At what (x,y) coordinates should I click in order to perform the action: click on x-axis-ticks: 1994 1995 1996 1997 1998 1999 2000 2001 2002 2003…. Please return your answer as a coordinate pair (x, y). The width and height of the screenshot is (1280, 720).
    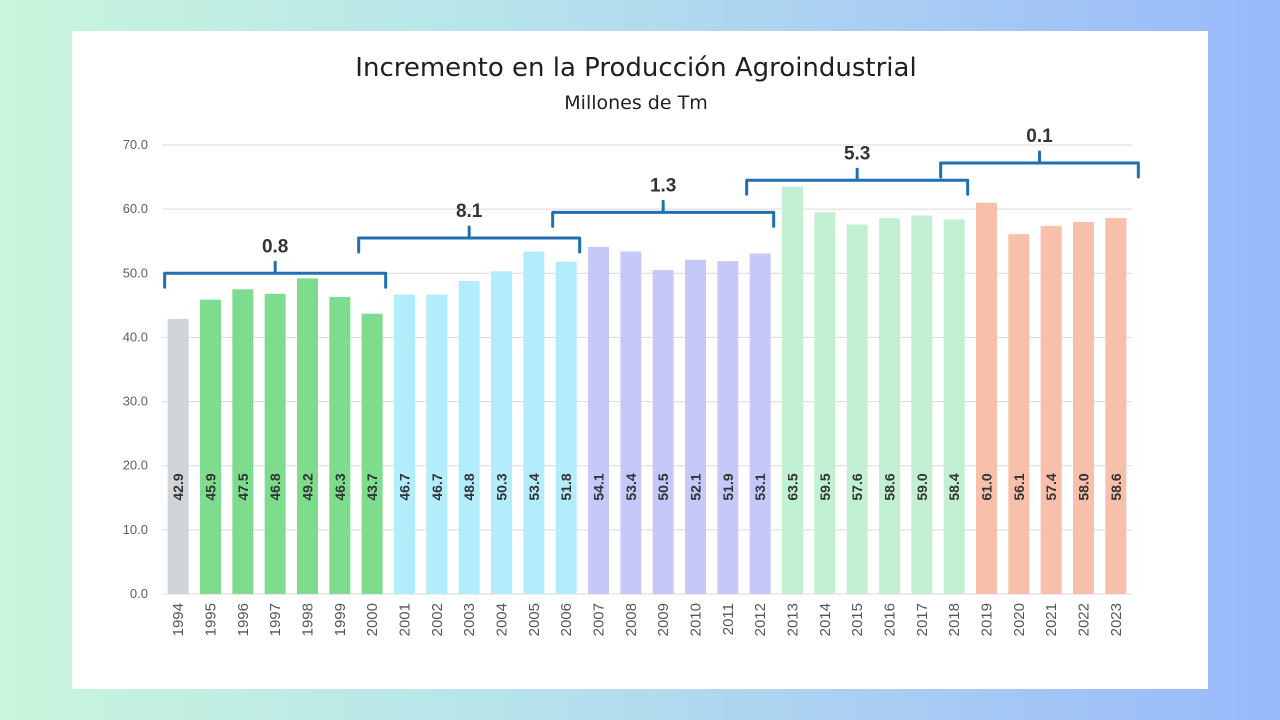
    Looking at the image, I should click on (647, 619).